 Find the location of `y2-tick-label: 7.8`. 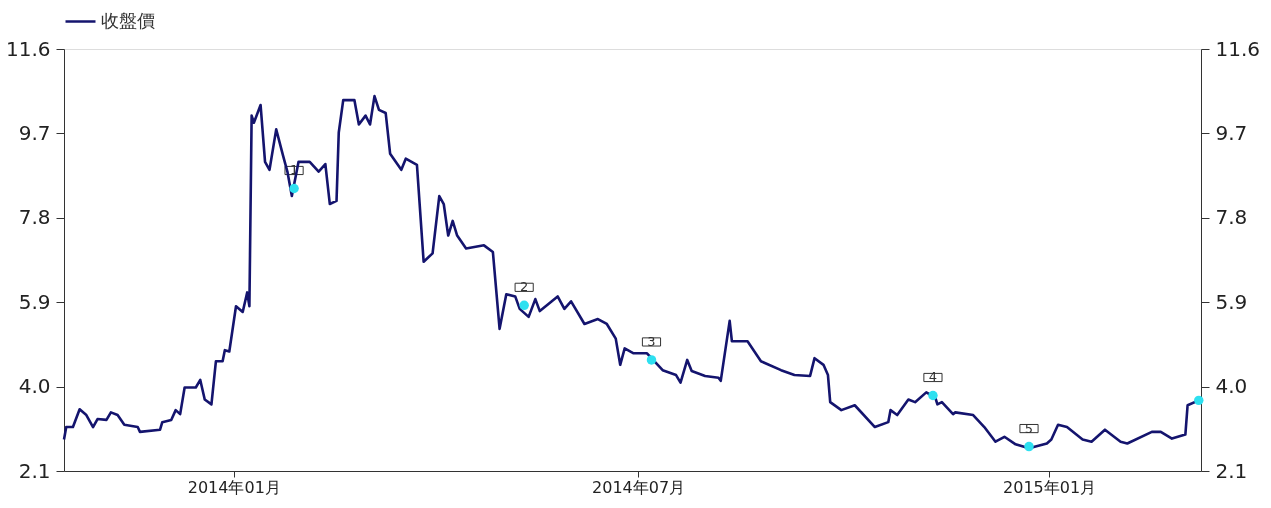

y2-tick-label: 7.8 is located at coordinates (1231, 217).